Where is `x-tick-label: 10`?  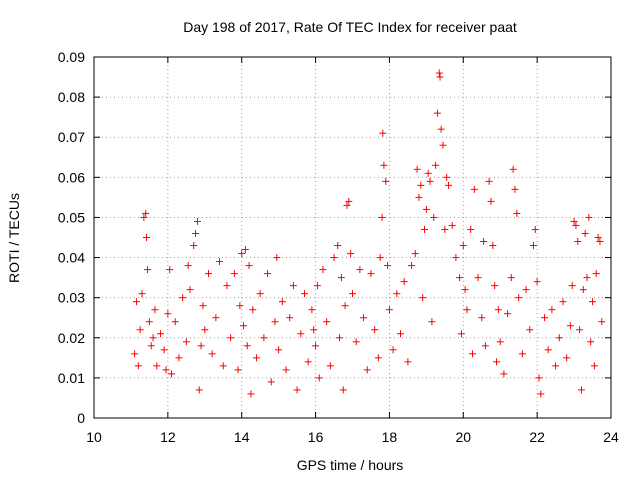 x-tick-label: 10 is located at coordinates (94, 437).